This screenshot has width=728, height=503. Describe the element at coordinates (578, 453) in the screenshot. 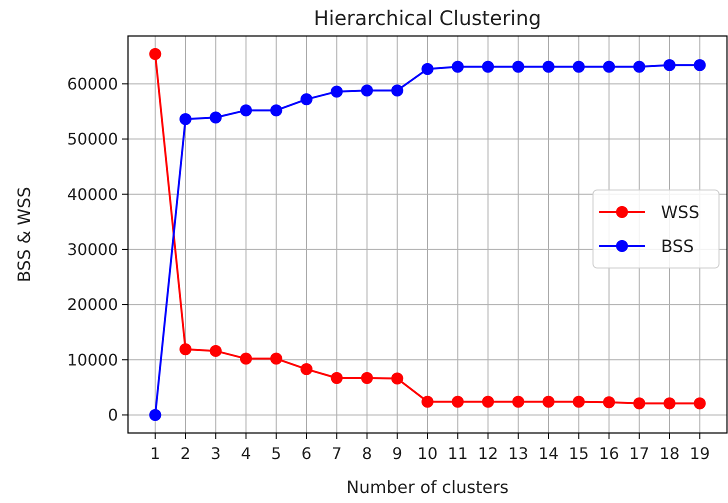

I see `x-tick-label: 15` at that location.